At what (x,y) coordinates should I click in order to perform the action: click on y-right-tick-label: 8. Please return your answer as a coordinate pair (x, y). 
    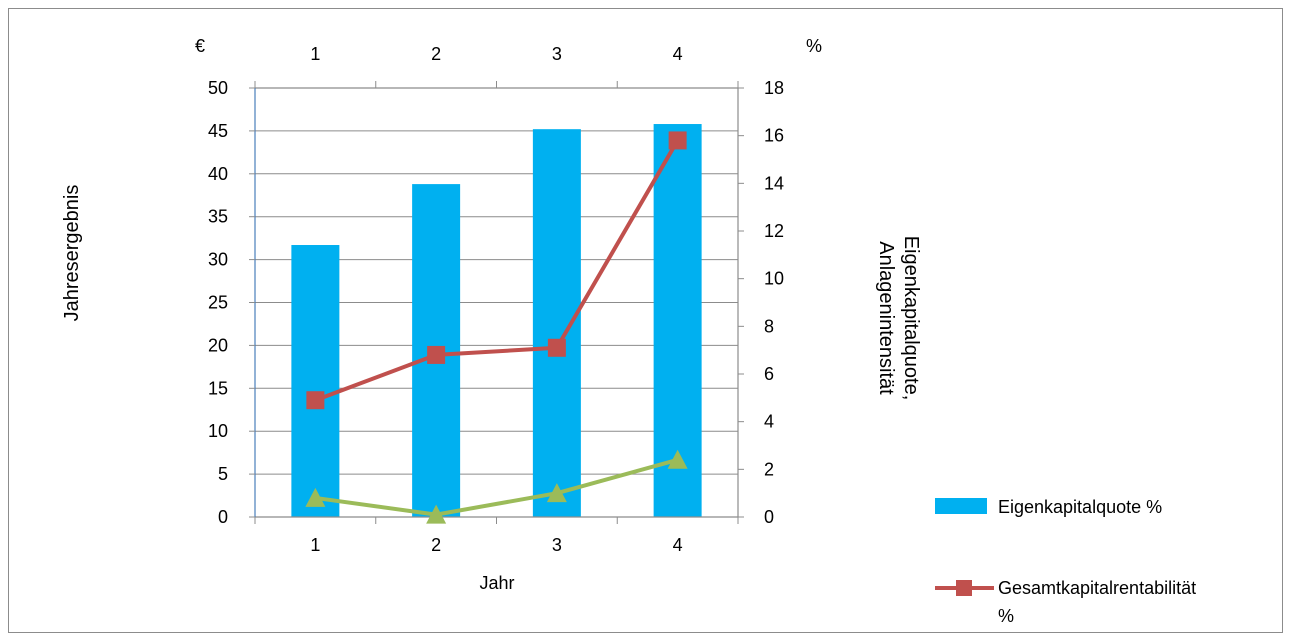
    Looking at the image, I should click on (769, 326).